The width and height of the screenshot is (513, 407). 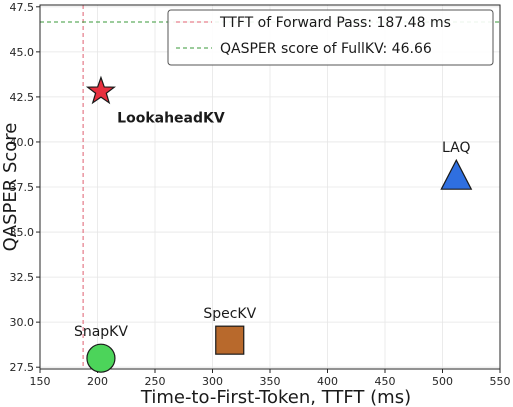 What do you see at coordinates (22, 142) in the screenshot?
I see `y-tick-label: 40.0` at bounding box center [22, 142].